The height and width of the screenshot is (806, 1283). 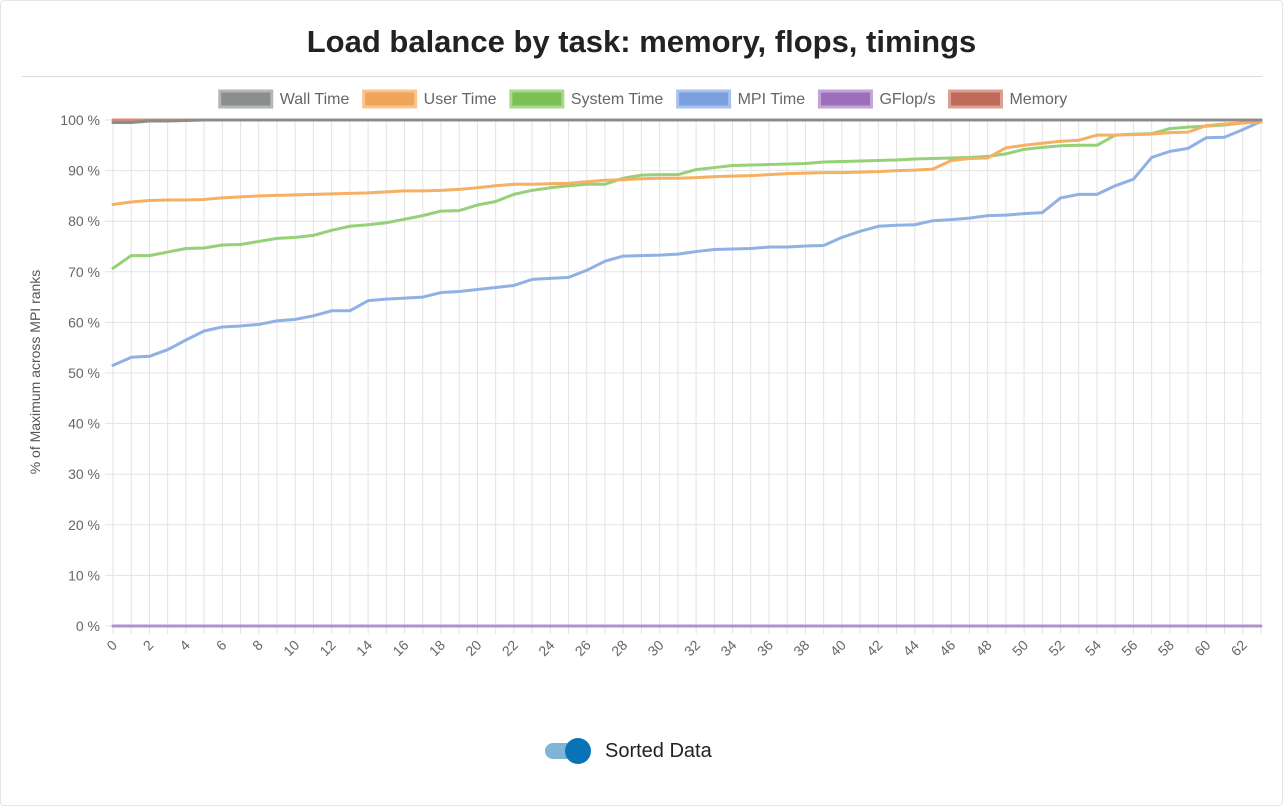 I want to click on x-tick-label: 58, so click(x=1166, y=648).